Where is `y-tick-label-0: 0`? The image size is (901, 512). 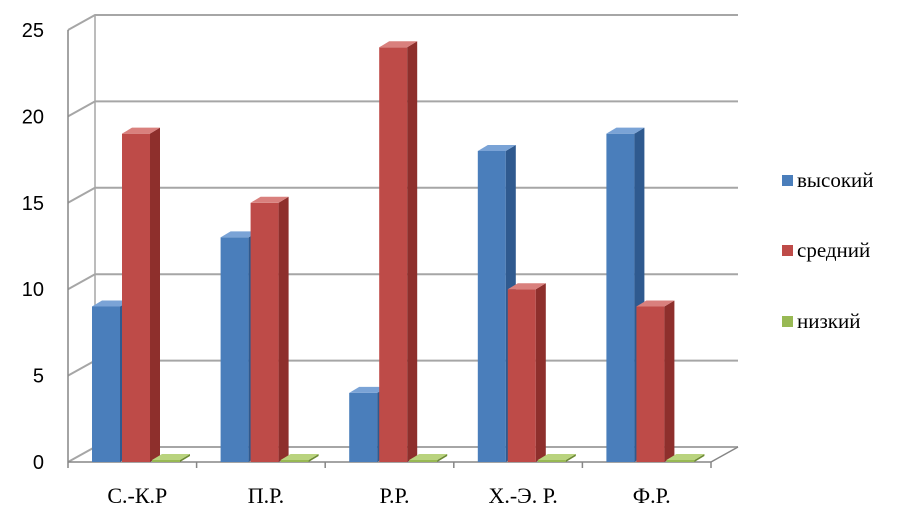
y-tick-label-0: 0 is located at coordinates (38, 463).